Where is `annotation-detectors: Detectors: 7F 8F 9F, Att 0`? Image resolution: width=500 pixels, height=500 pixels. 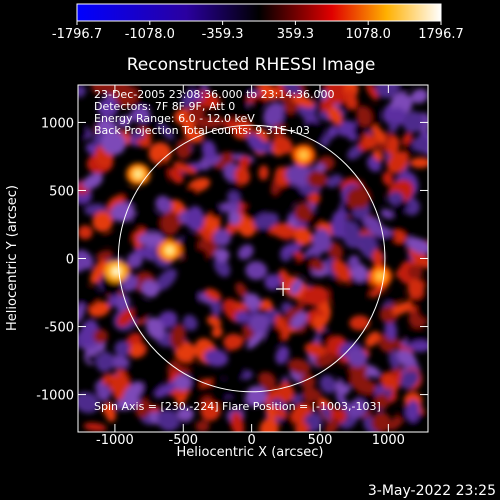
annotation-detectors: Detectors: 7F 8F 9F, Att 0 is located at coordinates (164, 106).